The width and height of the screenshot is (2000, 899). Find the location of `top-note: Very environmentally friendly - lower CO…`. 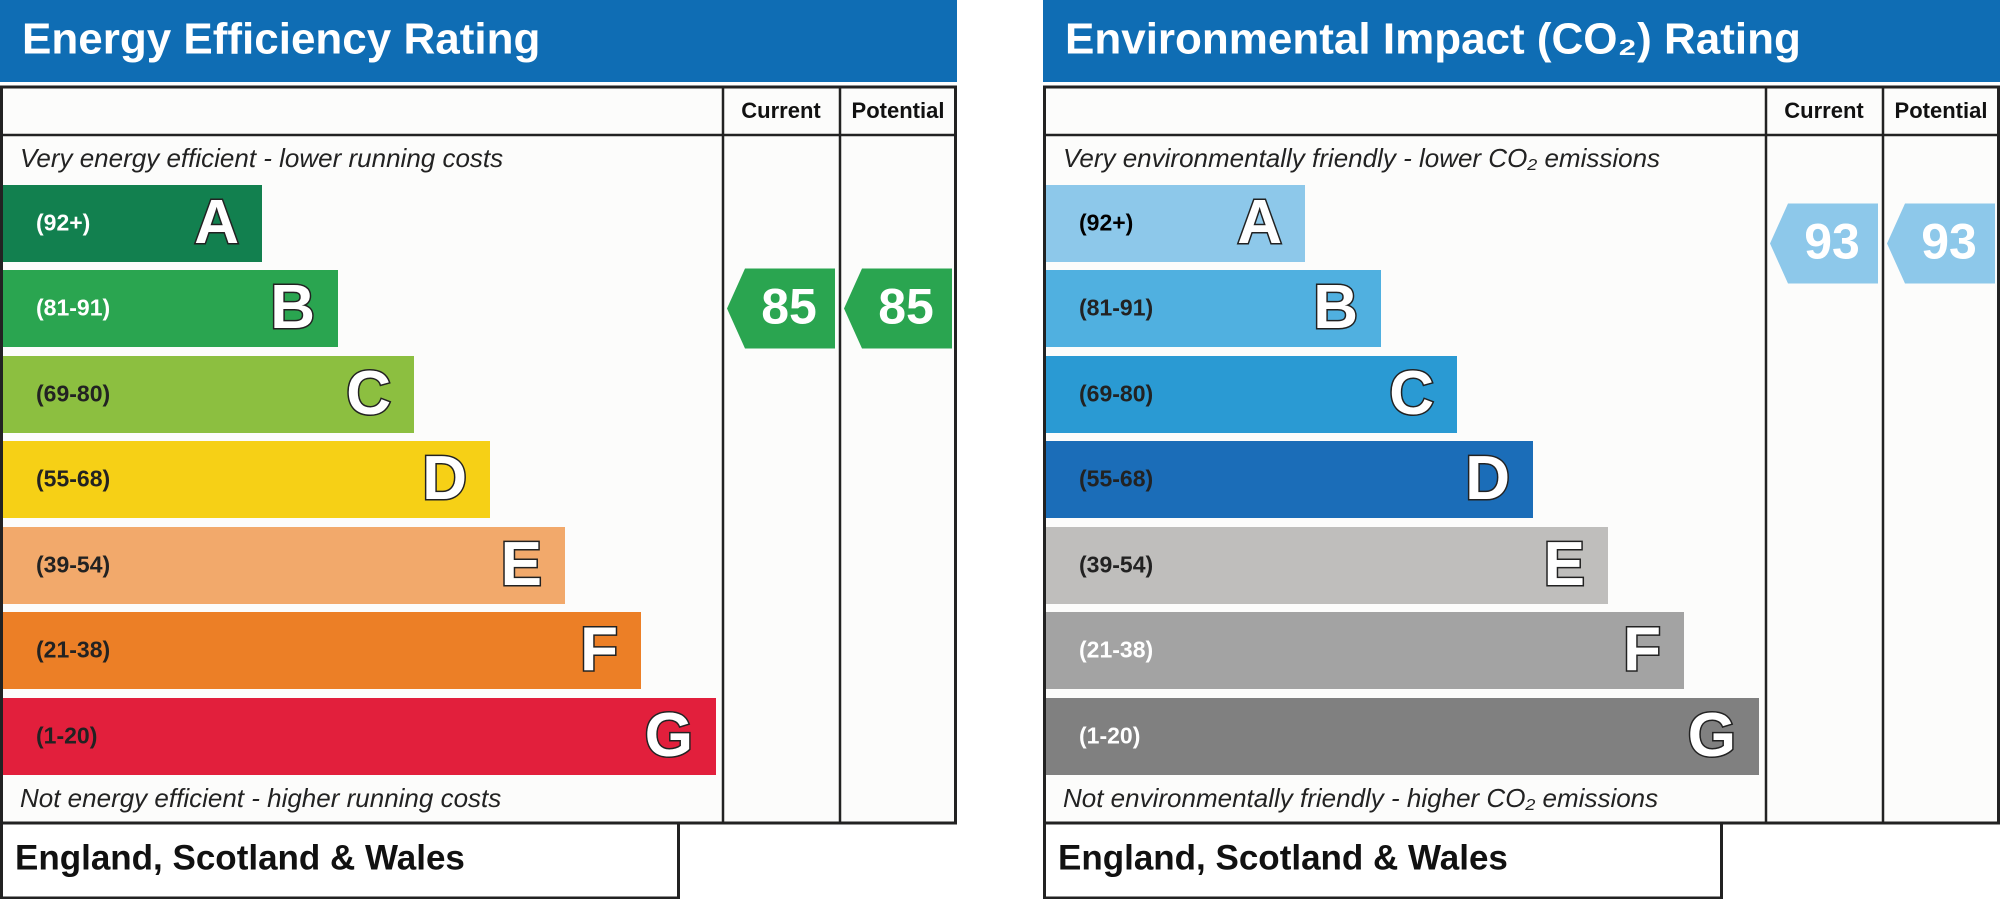

top-note: Very environmentally friendly - lower CO… is located at coordinates (1361, 158).